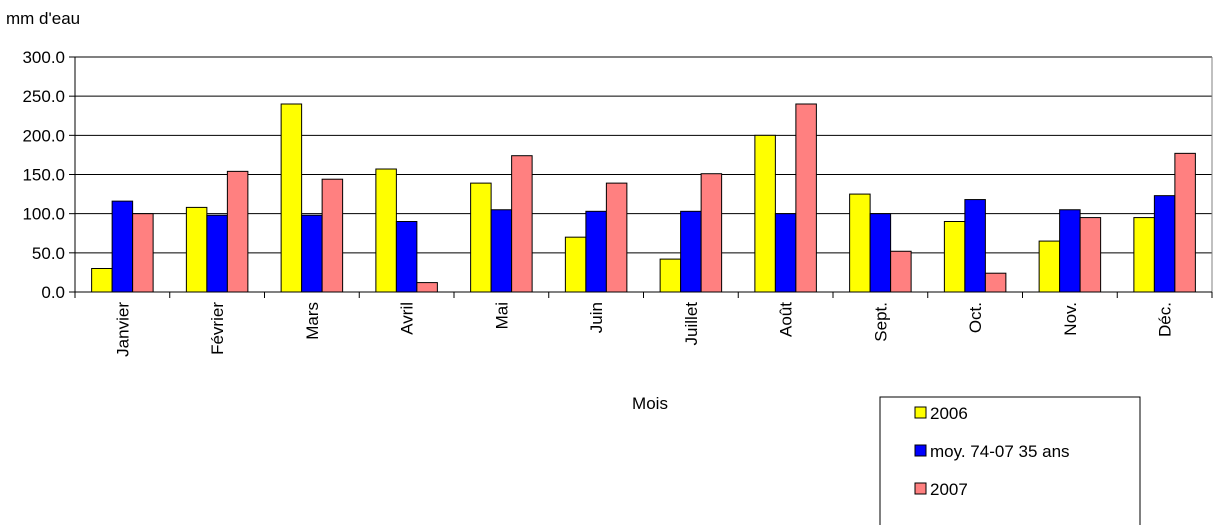 This screenshot has height=525, width=1226. Describe the element at coordinates (949, 413) in the screenshot. I see `legend-label: 2006` at that location.